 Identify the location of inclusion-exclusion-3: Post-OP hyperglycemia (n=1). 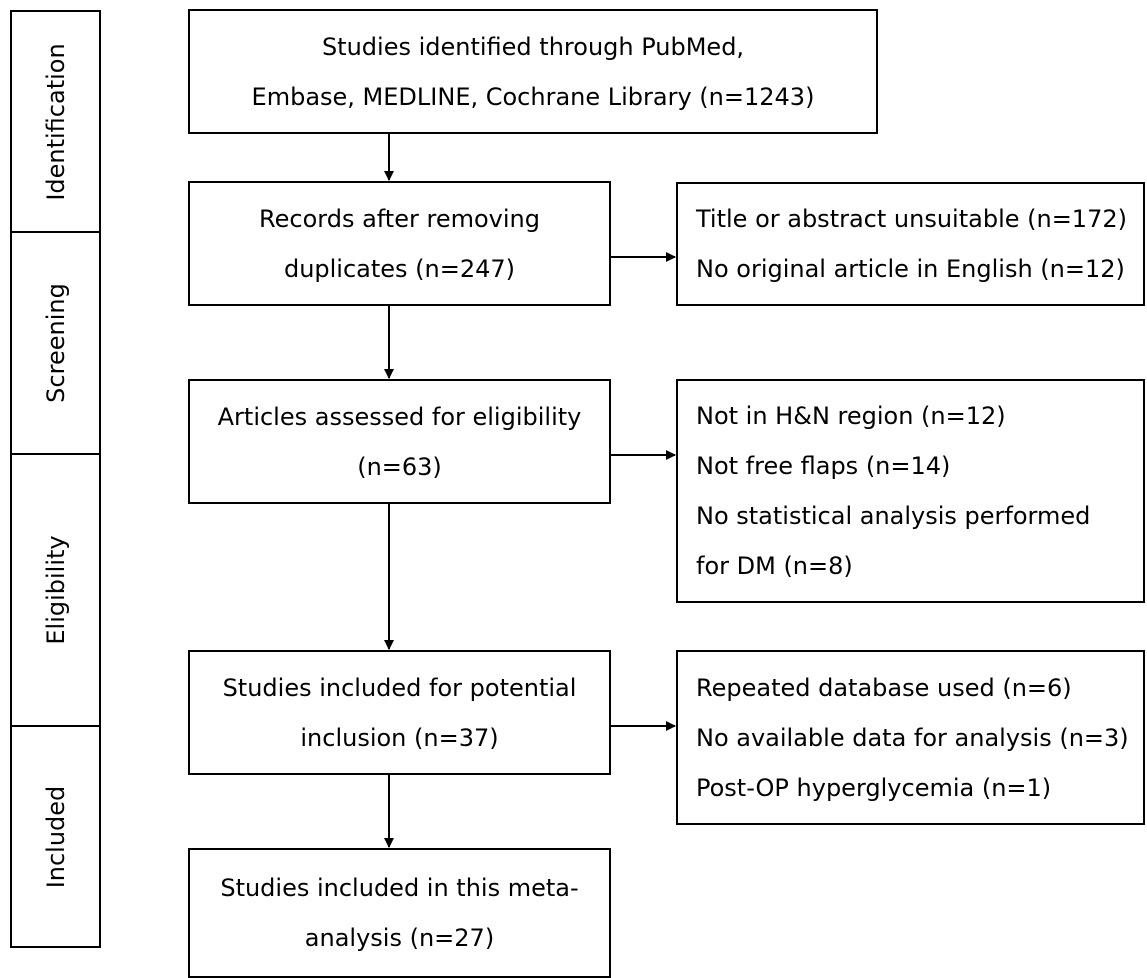
(874, 787).